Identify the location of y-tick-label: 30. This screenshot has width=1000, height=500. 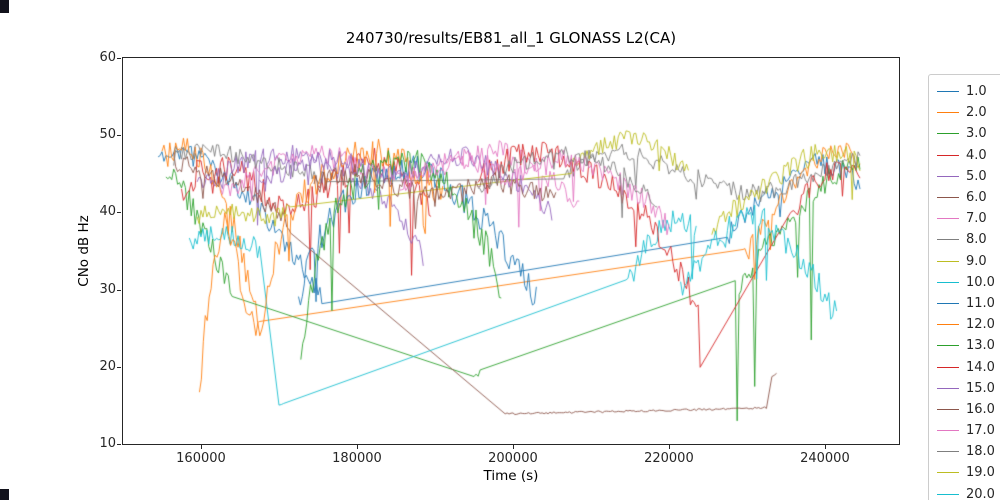
(107, 289).